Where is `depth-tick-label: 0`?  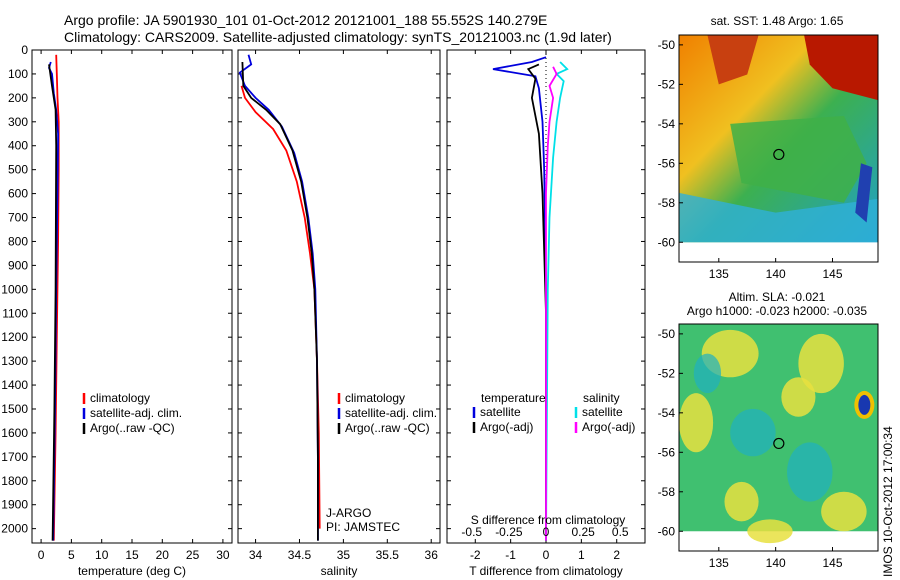 depth-tick-label: 0 is located at coordinates (24, 50).